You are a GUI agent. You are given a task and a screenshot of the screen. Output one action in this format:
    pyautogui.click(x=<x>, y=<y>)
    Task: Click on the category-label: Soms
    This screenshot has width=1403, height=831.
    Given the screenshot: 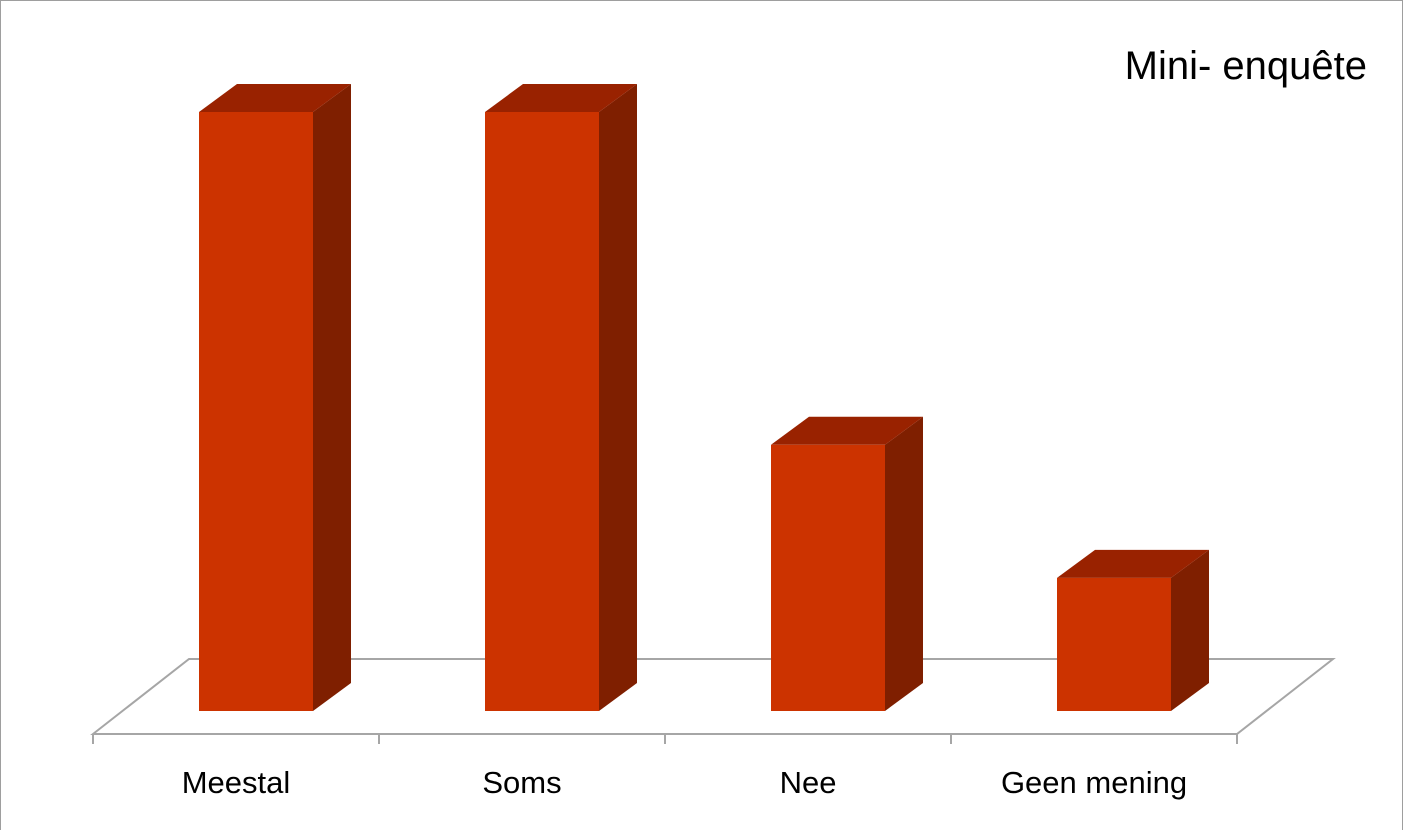 What is the action you would take?
    pyautogui.click(x=521, y=782)
    